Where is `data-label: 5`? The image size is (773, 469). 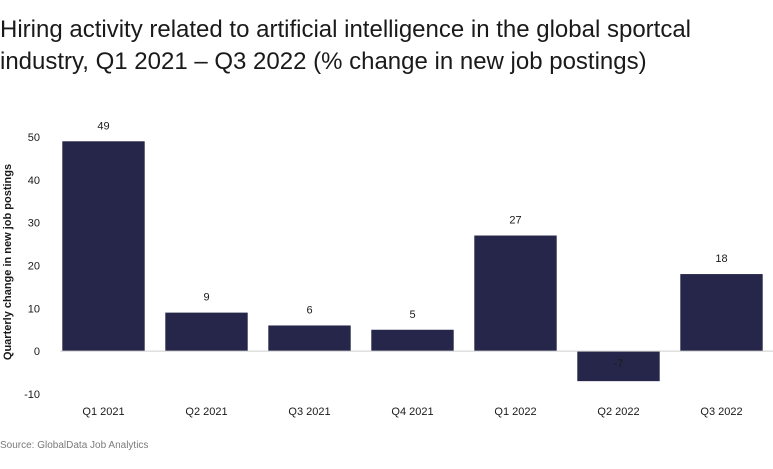
data-label: 5 is located at coordinates (412, 315).